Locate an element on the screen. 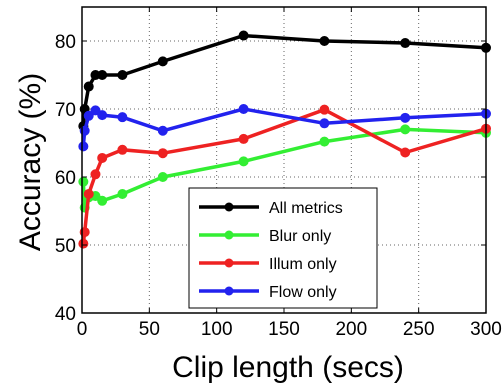 This screenshot has height=389, width=503. legend-item: Blur only is located at coordinates (265, 236).